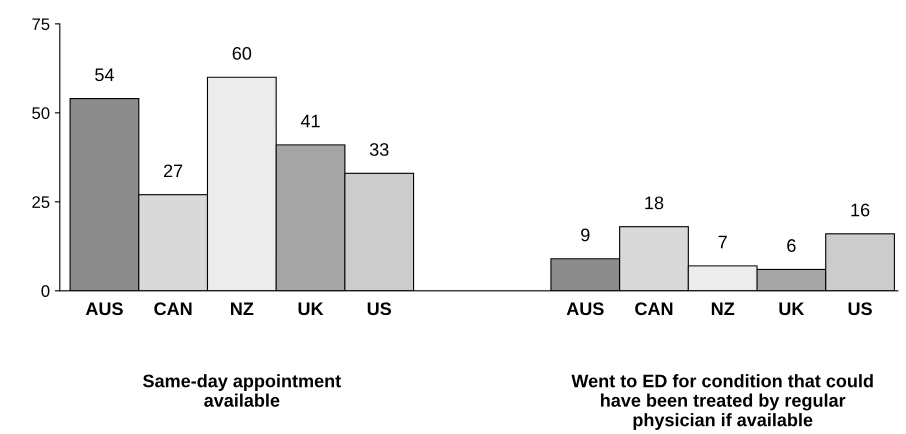 The image size is (906, 434). What do you see at coordinates (104, 75) in the screenshot?
I see `data-label: 54` at bounding box center [104, 75].